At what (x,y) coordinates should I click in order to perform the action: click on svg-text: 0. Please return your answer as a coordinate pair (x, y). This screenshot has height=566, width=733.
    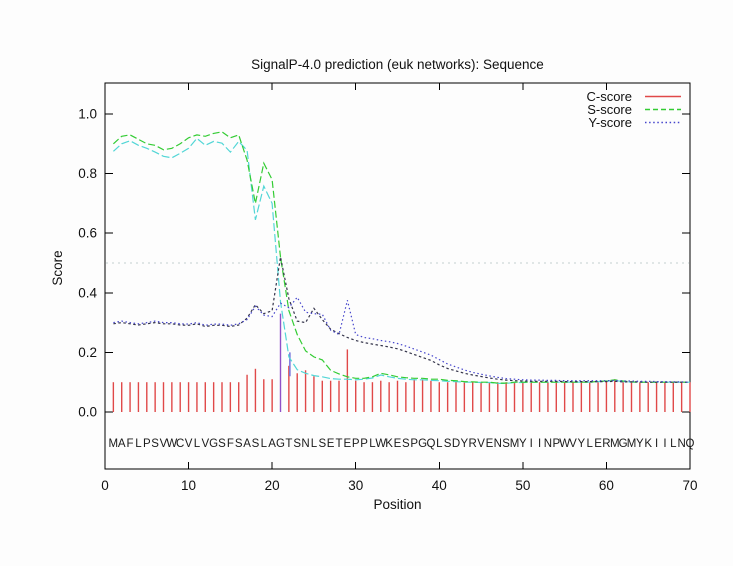
    Looking at the image, I should click on (105, 485).